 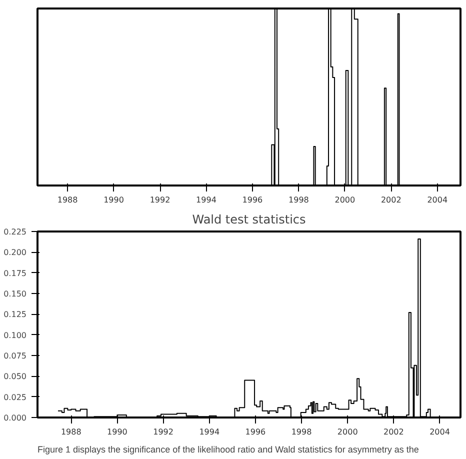 I want to click on y-tick-label: 0.000, so click(x=15, y=418).